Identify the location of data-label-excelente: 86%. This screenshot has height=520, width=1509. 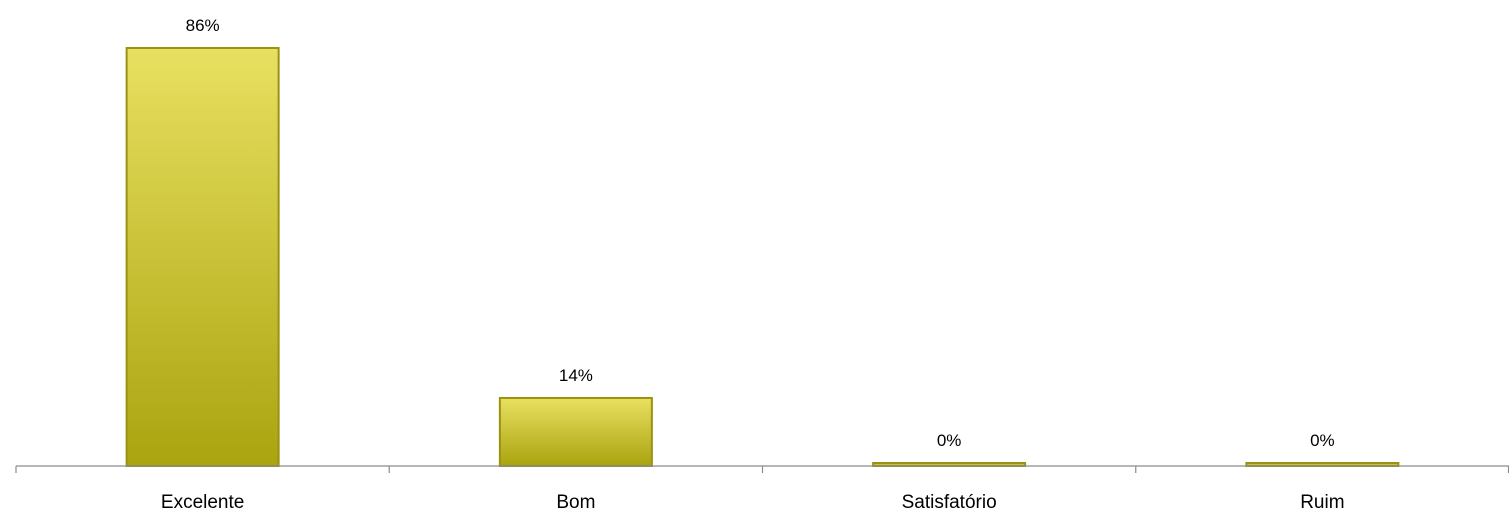
(203, 25).